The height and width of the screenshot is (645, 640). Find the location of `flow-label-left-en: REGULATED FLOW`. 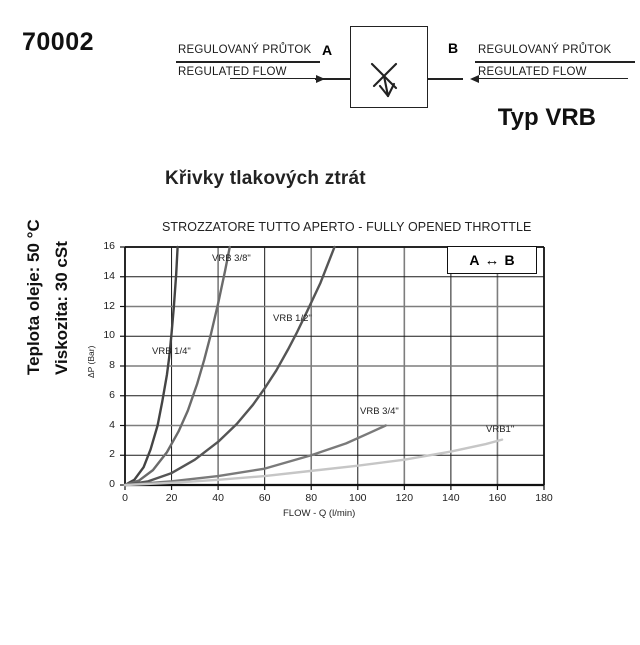

flow-label-left-en: REGULATED FLOW is located at coordinates (232, 72).